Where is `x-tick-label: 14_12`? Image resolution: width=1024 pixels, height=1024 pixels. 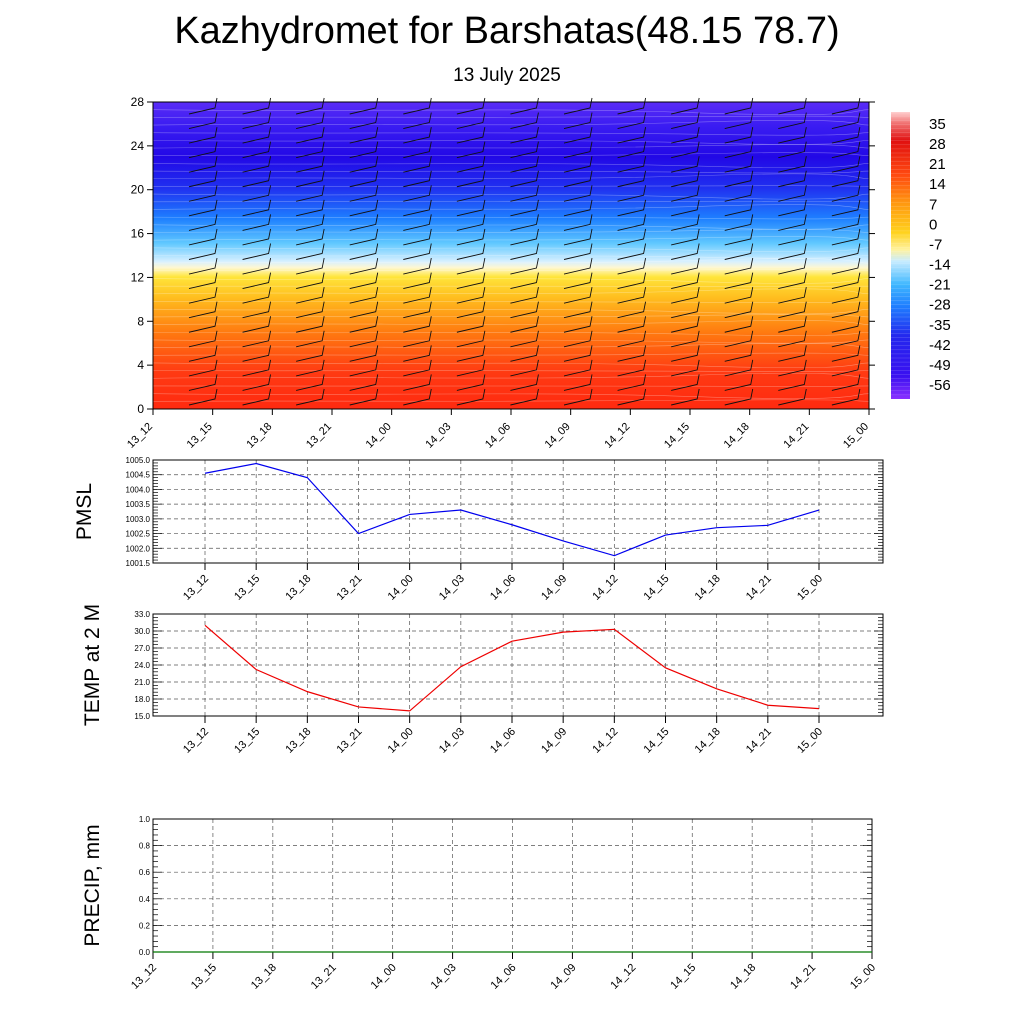
x-tick-label: 14_12 is located at coordinates (605, 588).